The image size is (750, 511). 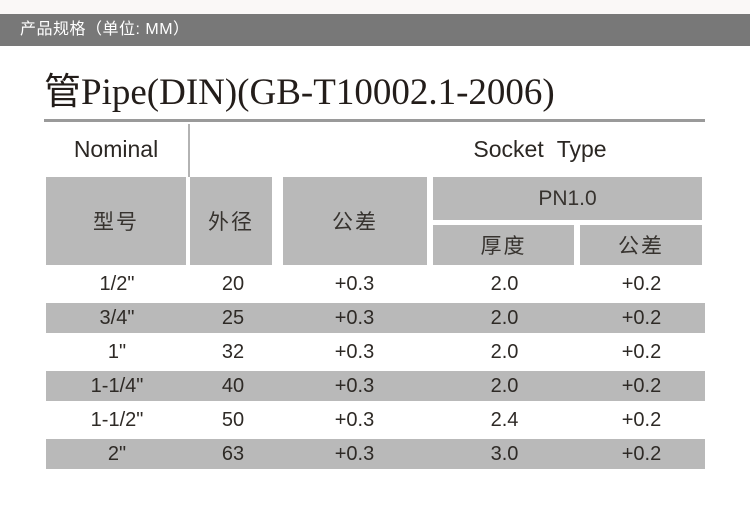 I want to click on table-row: 1" 32 +0.3 2.0 +0.2, so click(x=375, y=352).